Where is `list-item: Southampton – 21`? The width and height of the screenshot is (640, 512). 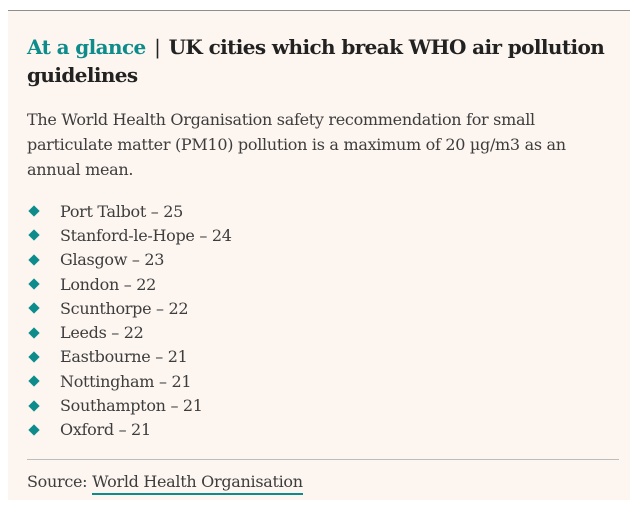 list-item: Southampton – 21 is located at coordinates (129, 405).